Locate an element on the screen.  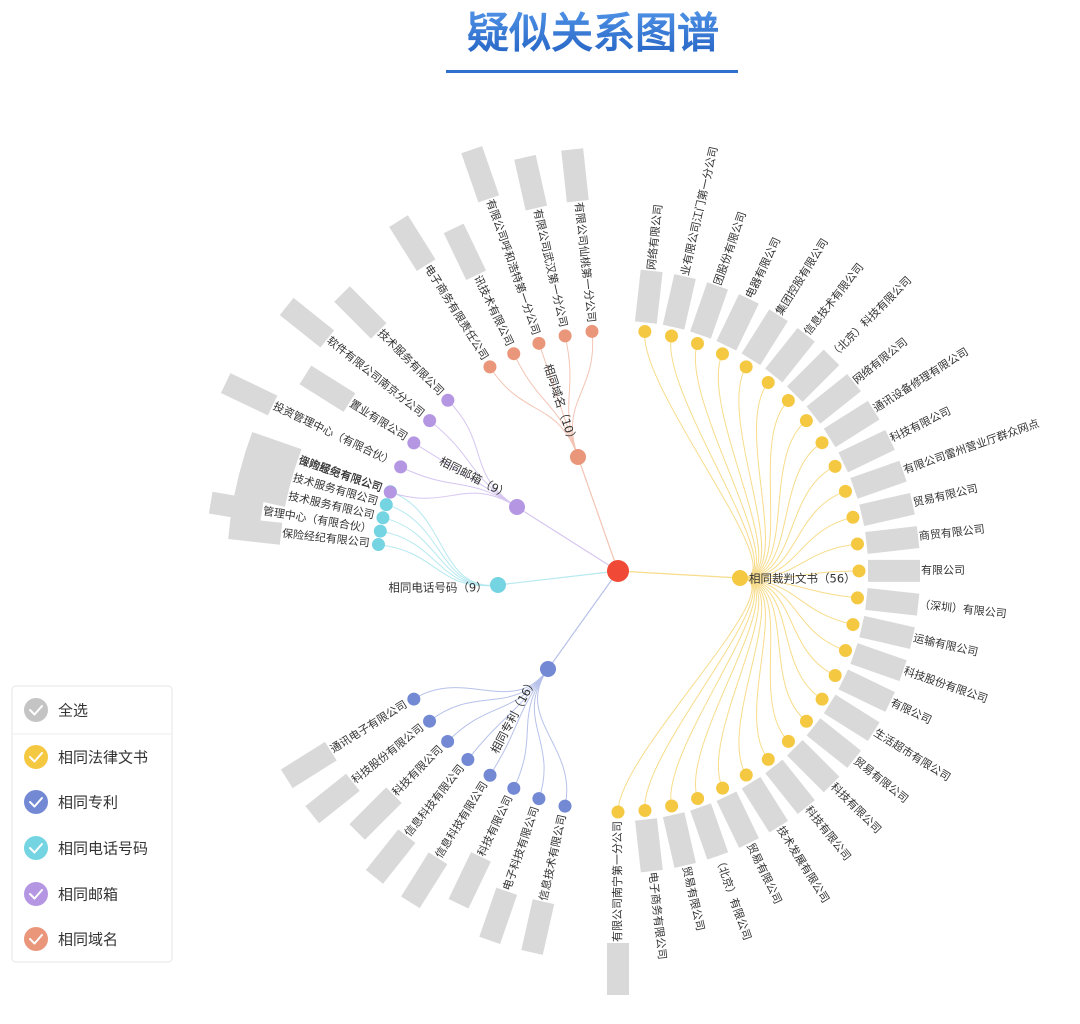
leaf-text: 团股份有限公司 is located at coordinates (729, 248).